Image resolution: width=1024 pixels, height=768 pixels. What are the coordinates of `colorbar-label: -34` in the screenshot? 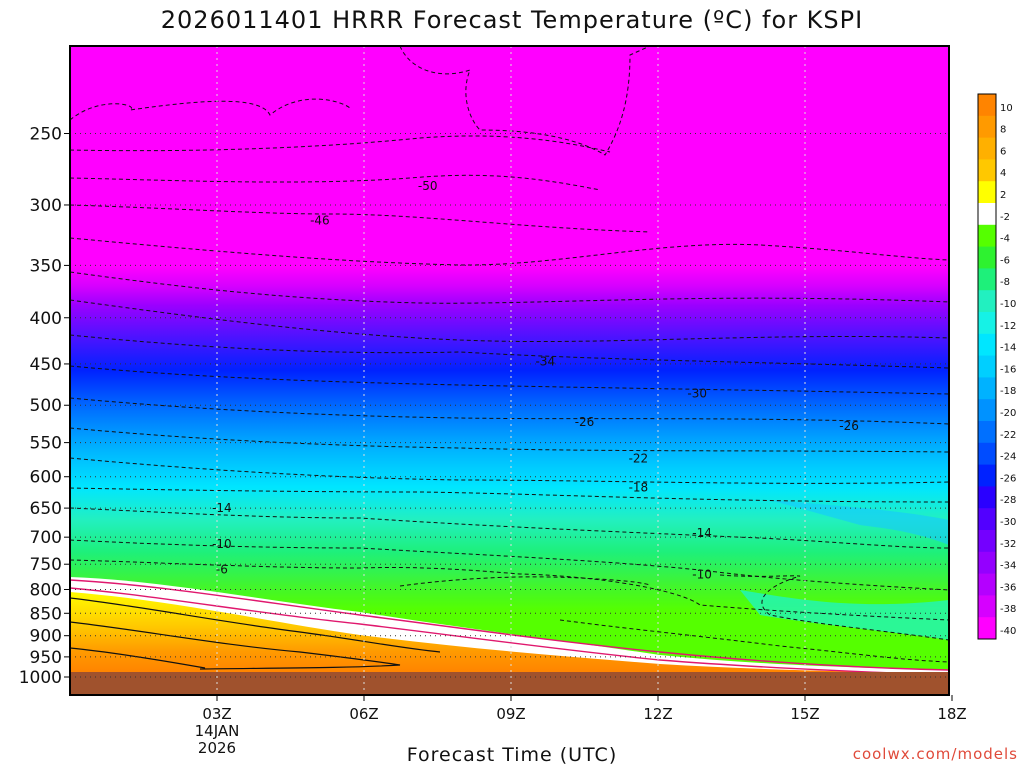 It's located at (1008, 566).